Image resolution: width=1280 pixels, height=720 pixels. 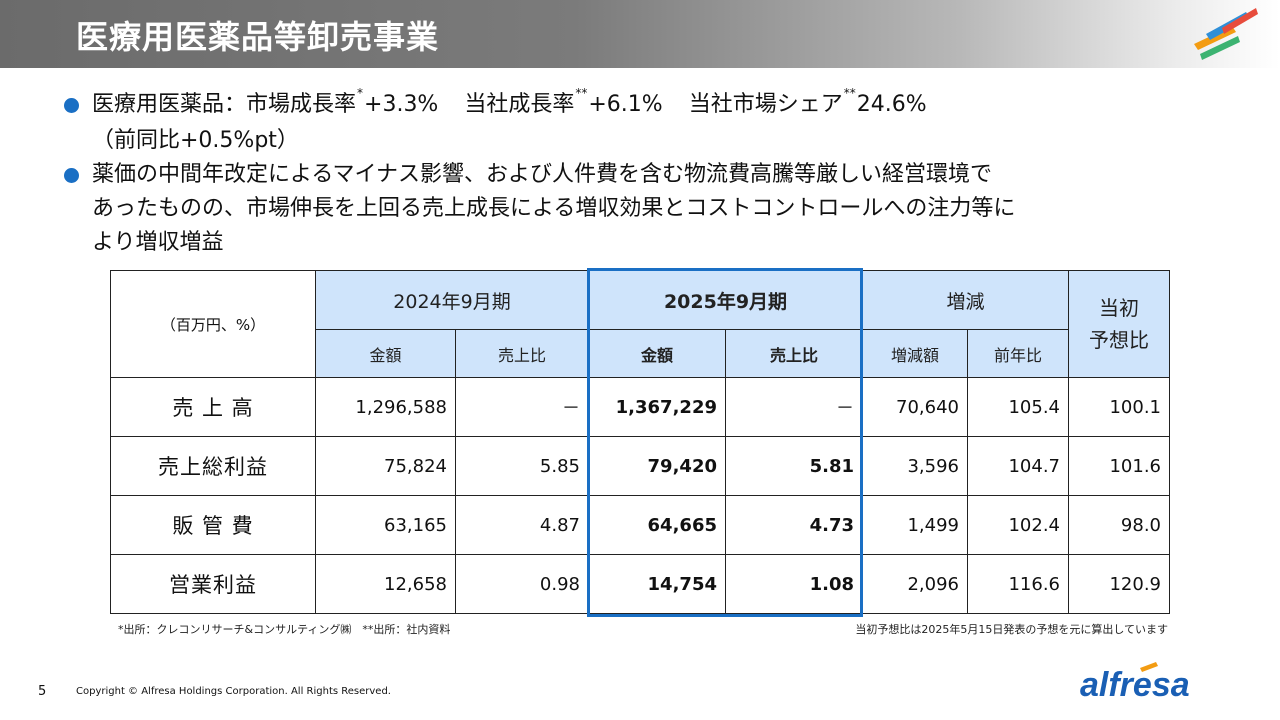 What do you see at coordinates (657, 466) in the screenshot?
I see `cell-amount-2025: 79,420` at bounding box center [657, 466].